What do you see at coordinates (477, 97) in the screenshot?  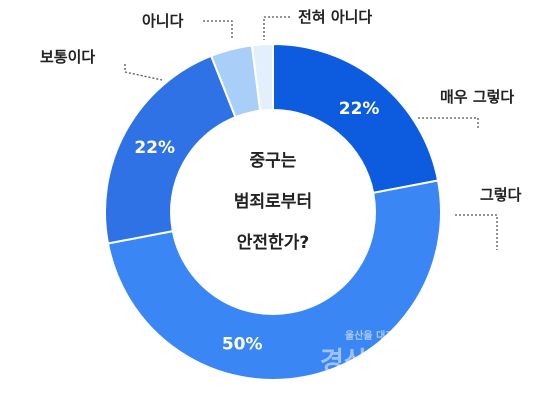 I see `slice-category-label-very-yes: 매우 그렇다` at bounding box center [477, 97].